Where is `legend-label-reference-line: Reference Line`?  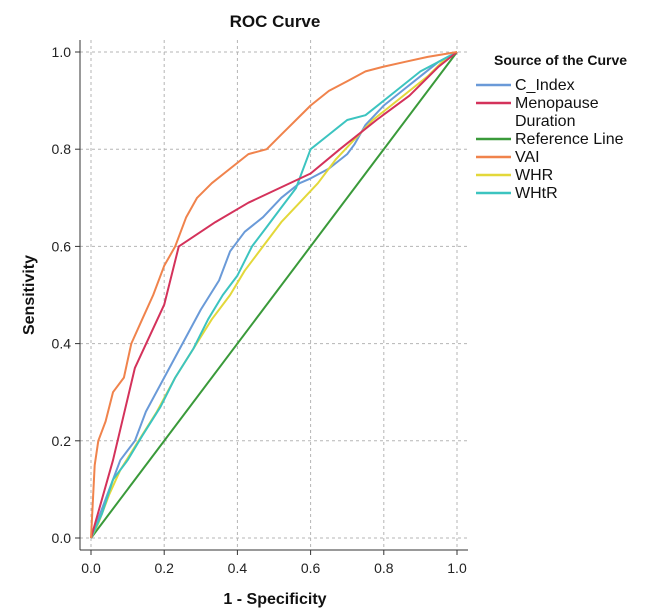 legend-label-reference-line: Reference Line is located at coordinates (569, 139).